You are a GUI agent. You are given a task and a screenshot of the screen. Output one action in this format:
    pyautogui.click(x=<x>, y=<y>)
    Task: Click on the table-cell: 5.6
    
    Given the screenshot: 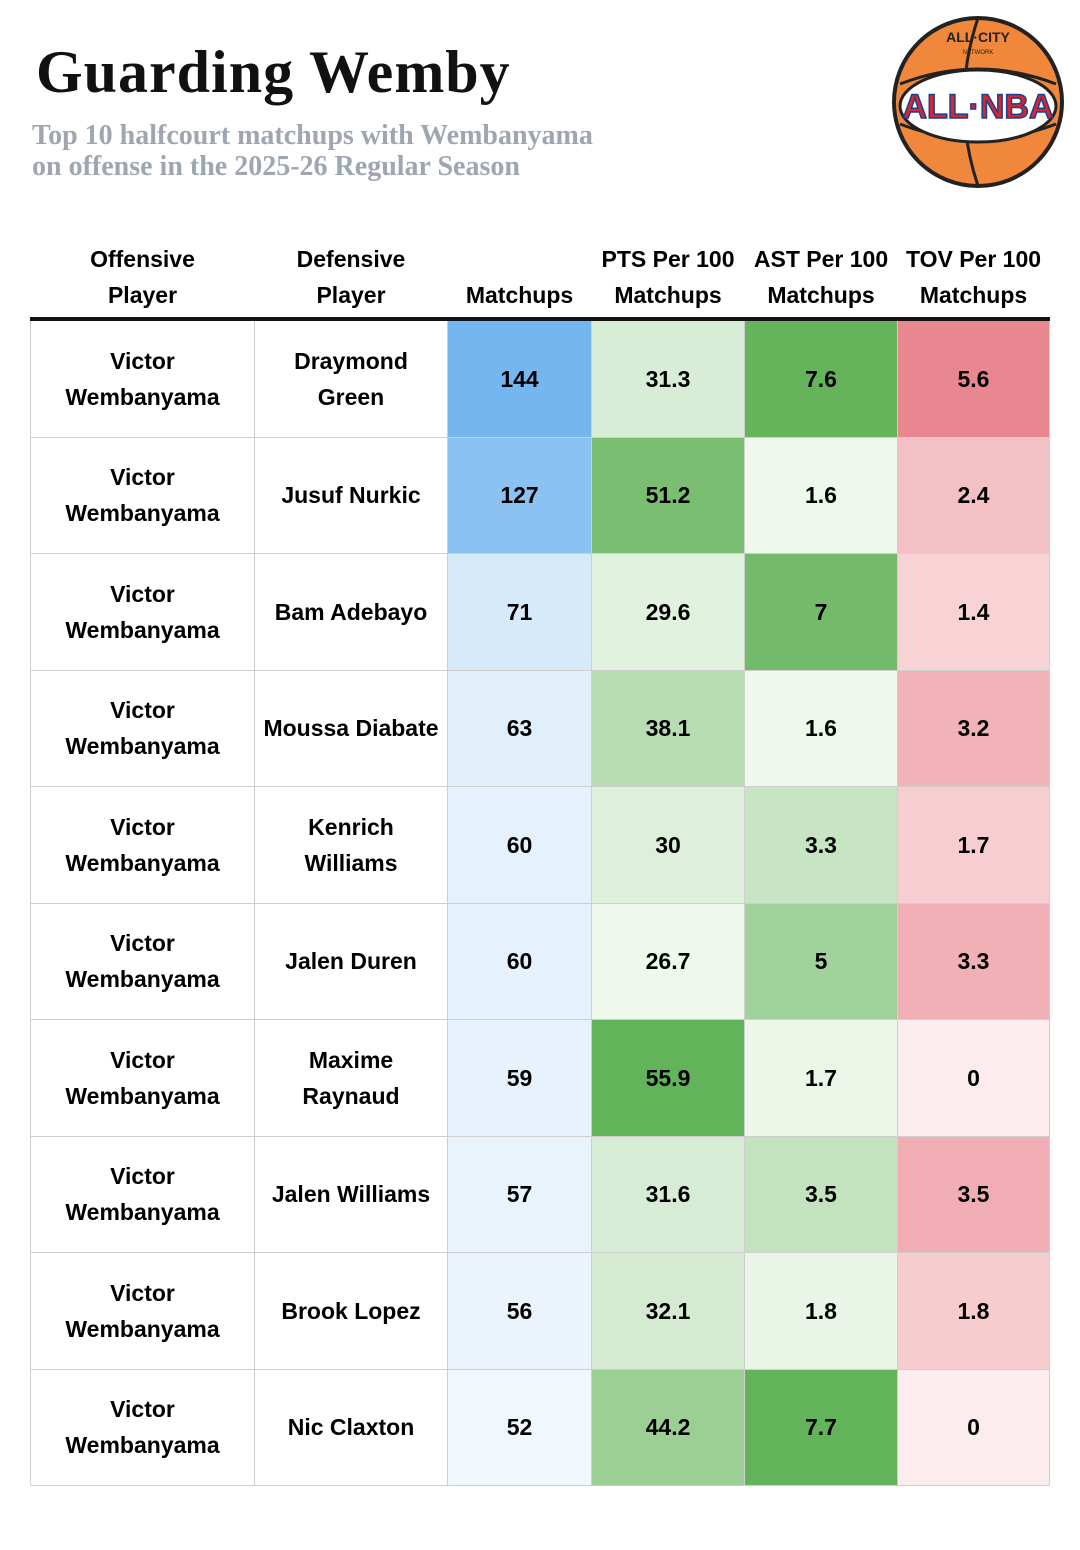 What is the action you would take?
    pyautogui.click(x=973, y=378)
    